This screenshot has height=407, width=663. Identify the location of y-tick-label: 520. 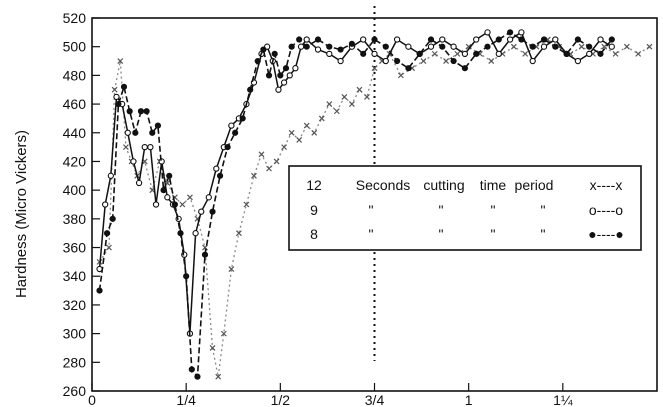
(75, 18).